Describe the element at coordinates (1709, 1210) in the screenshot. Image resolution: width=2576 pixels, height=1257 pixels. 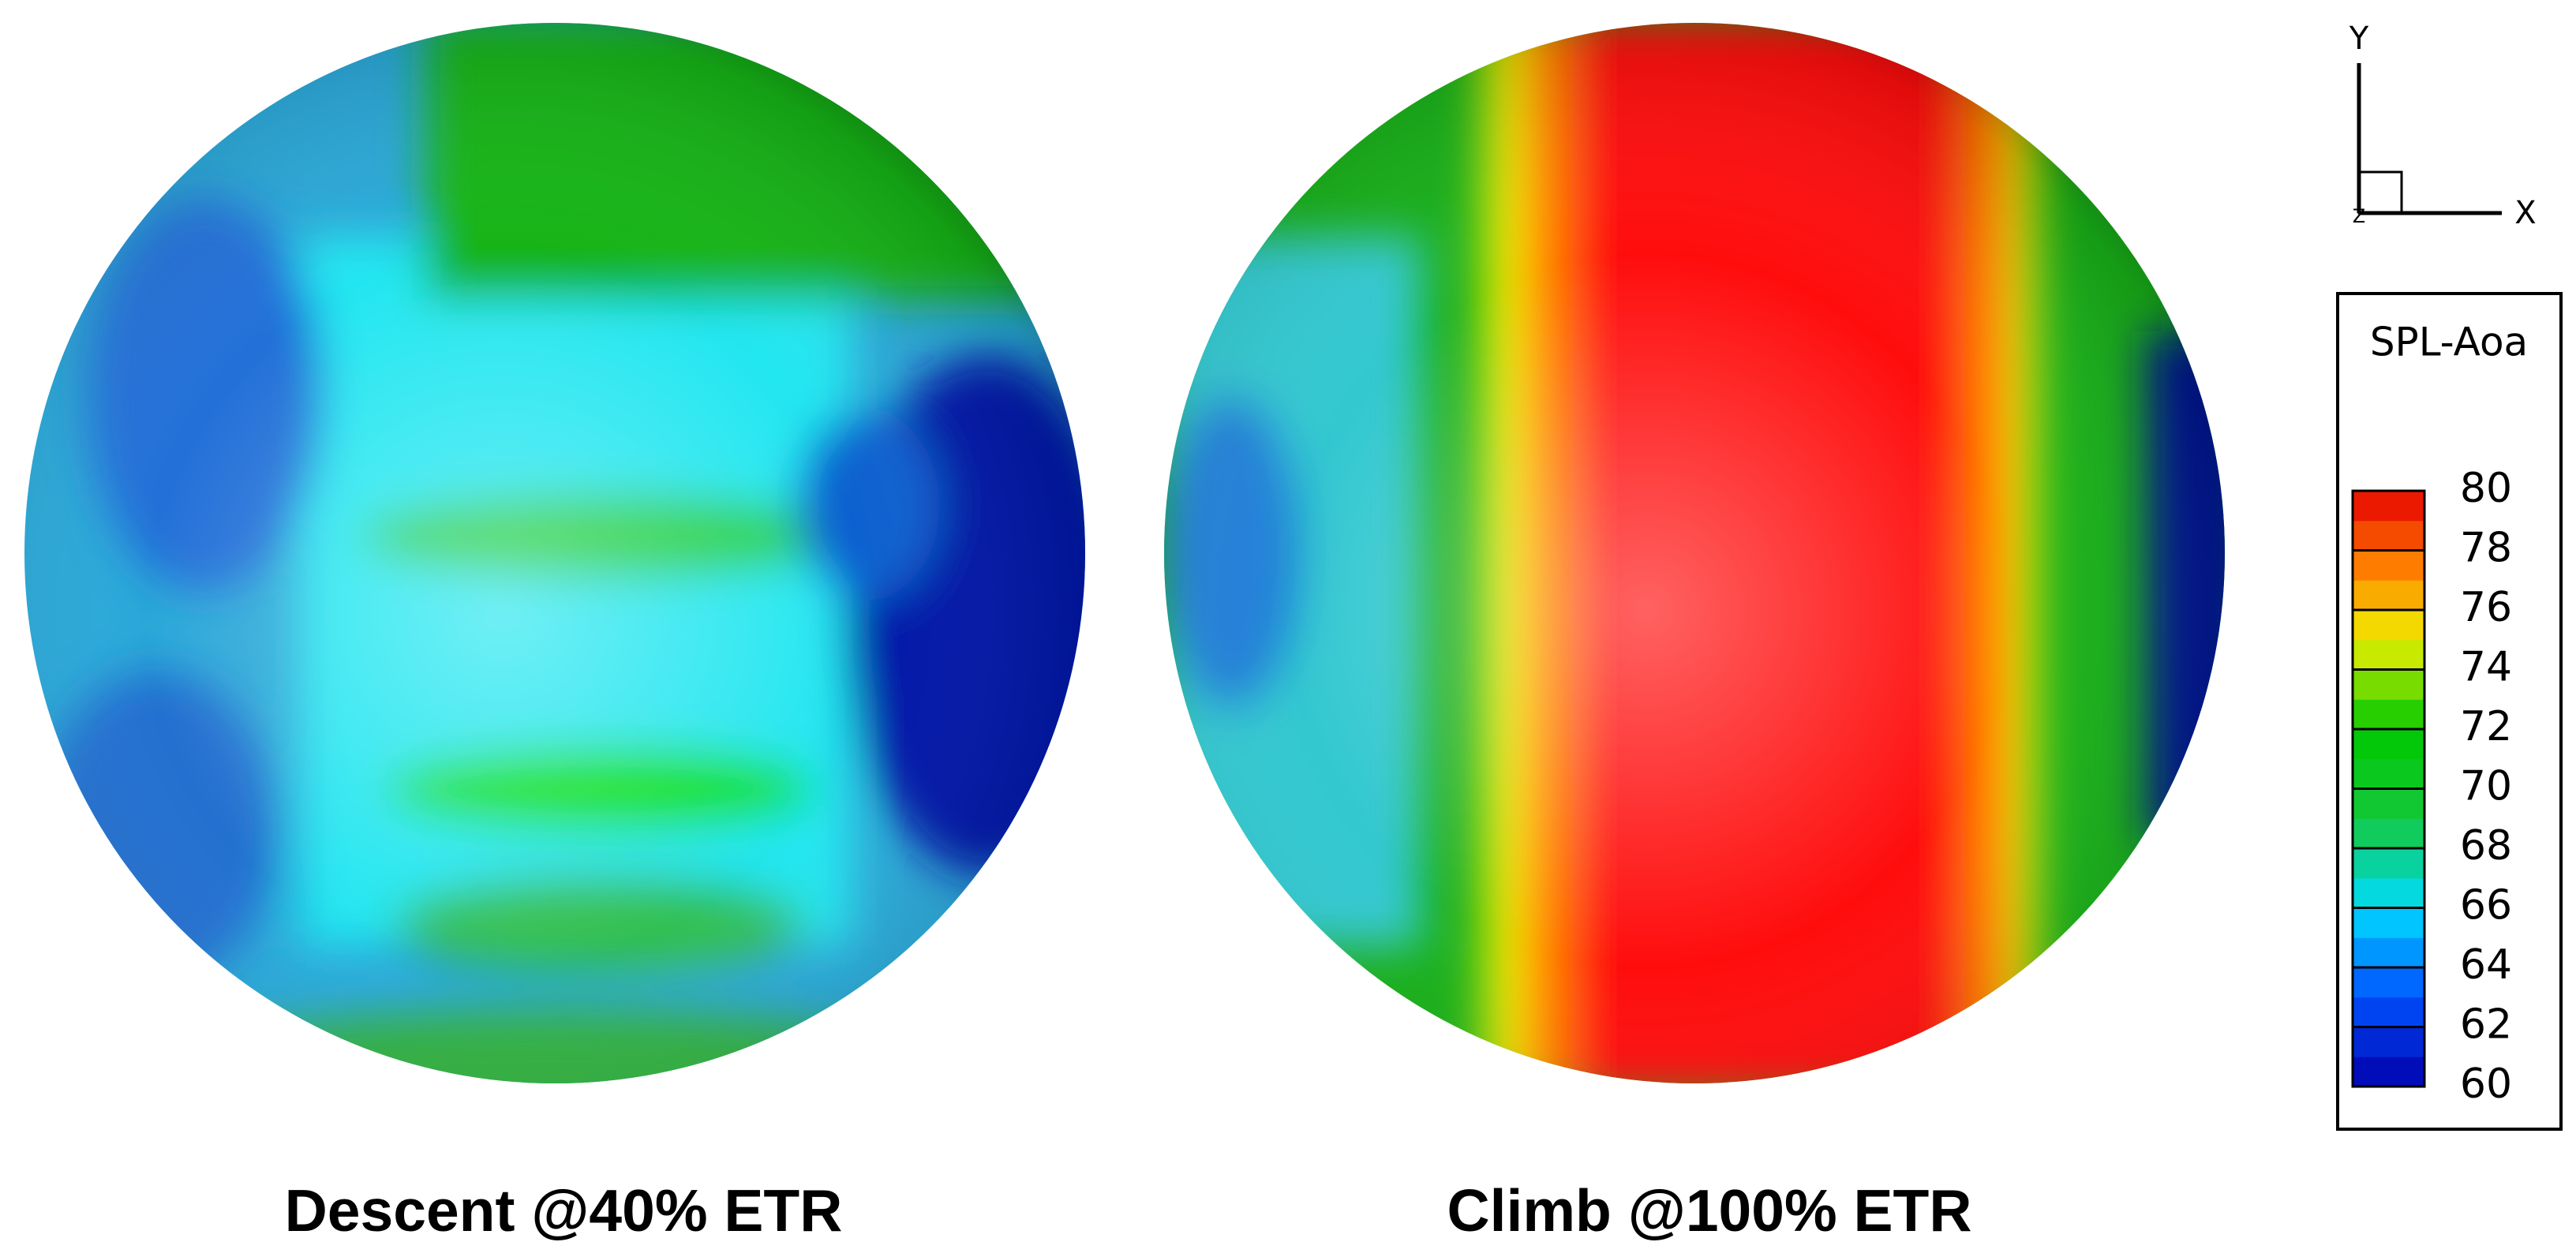
I see `panel-title: Climb @100% ETR` at that location.